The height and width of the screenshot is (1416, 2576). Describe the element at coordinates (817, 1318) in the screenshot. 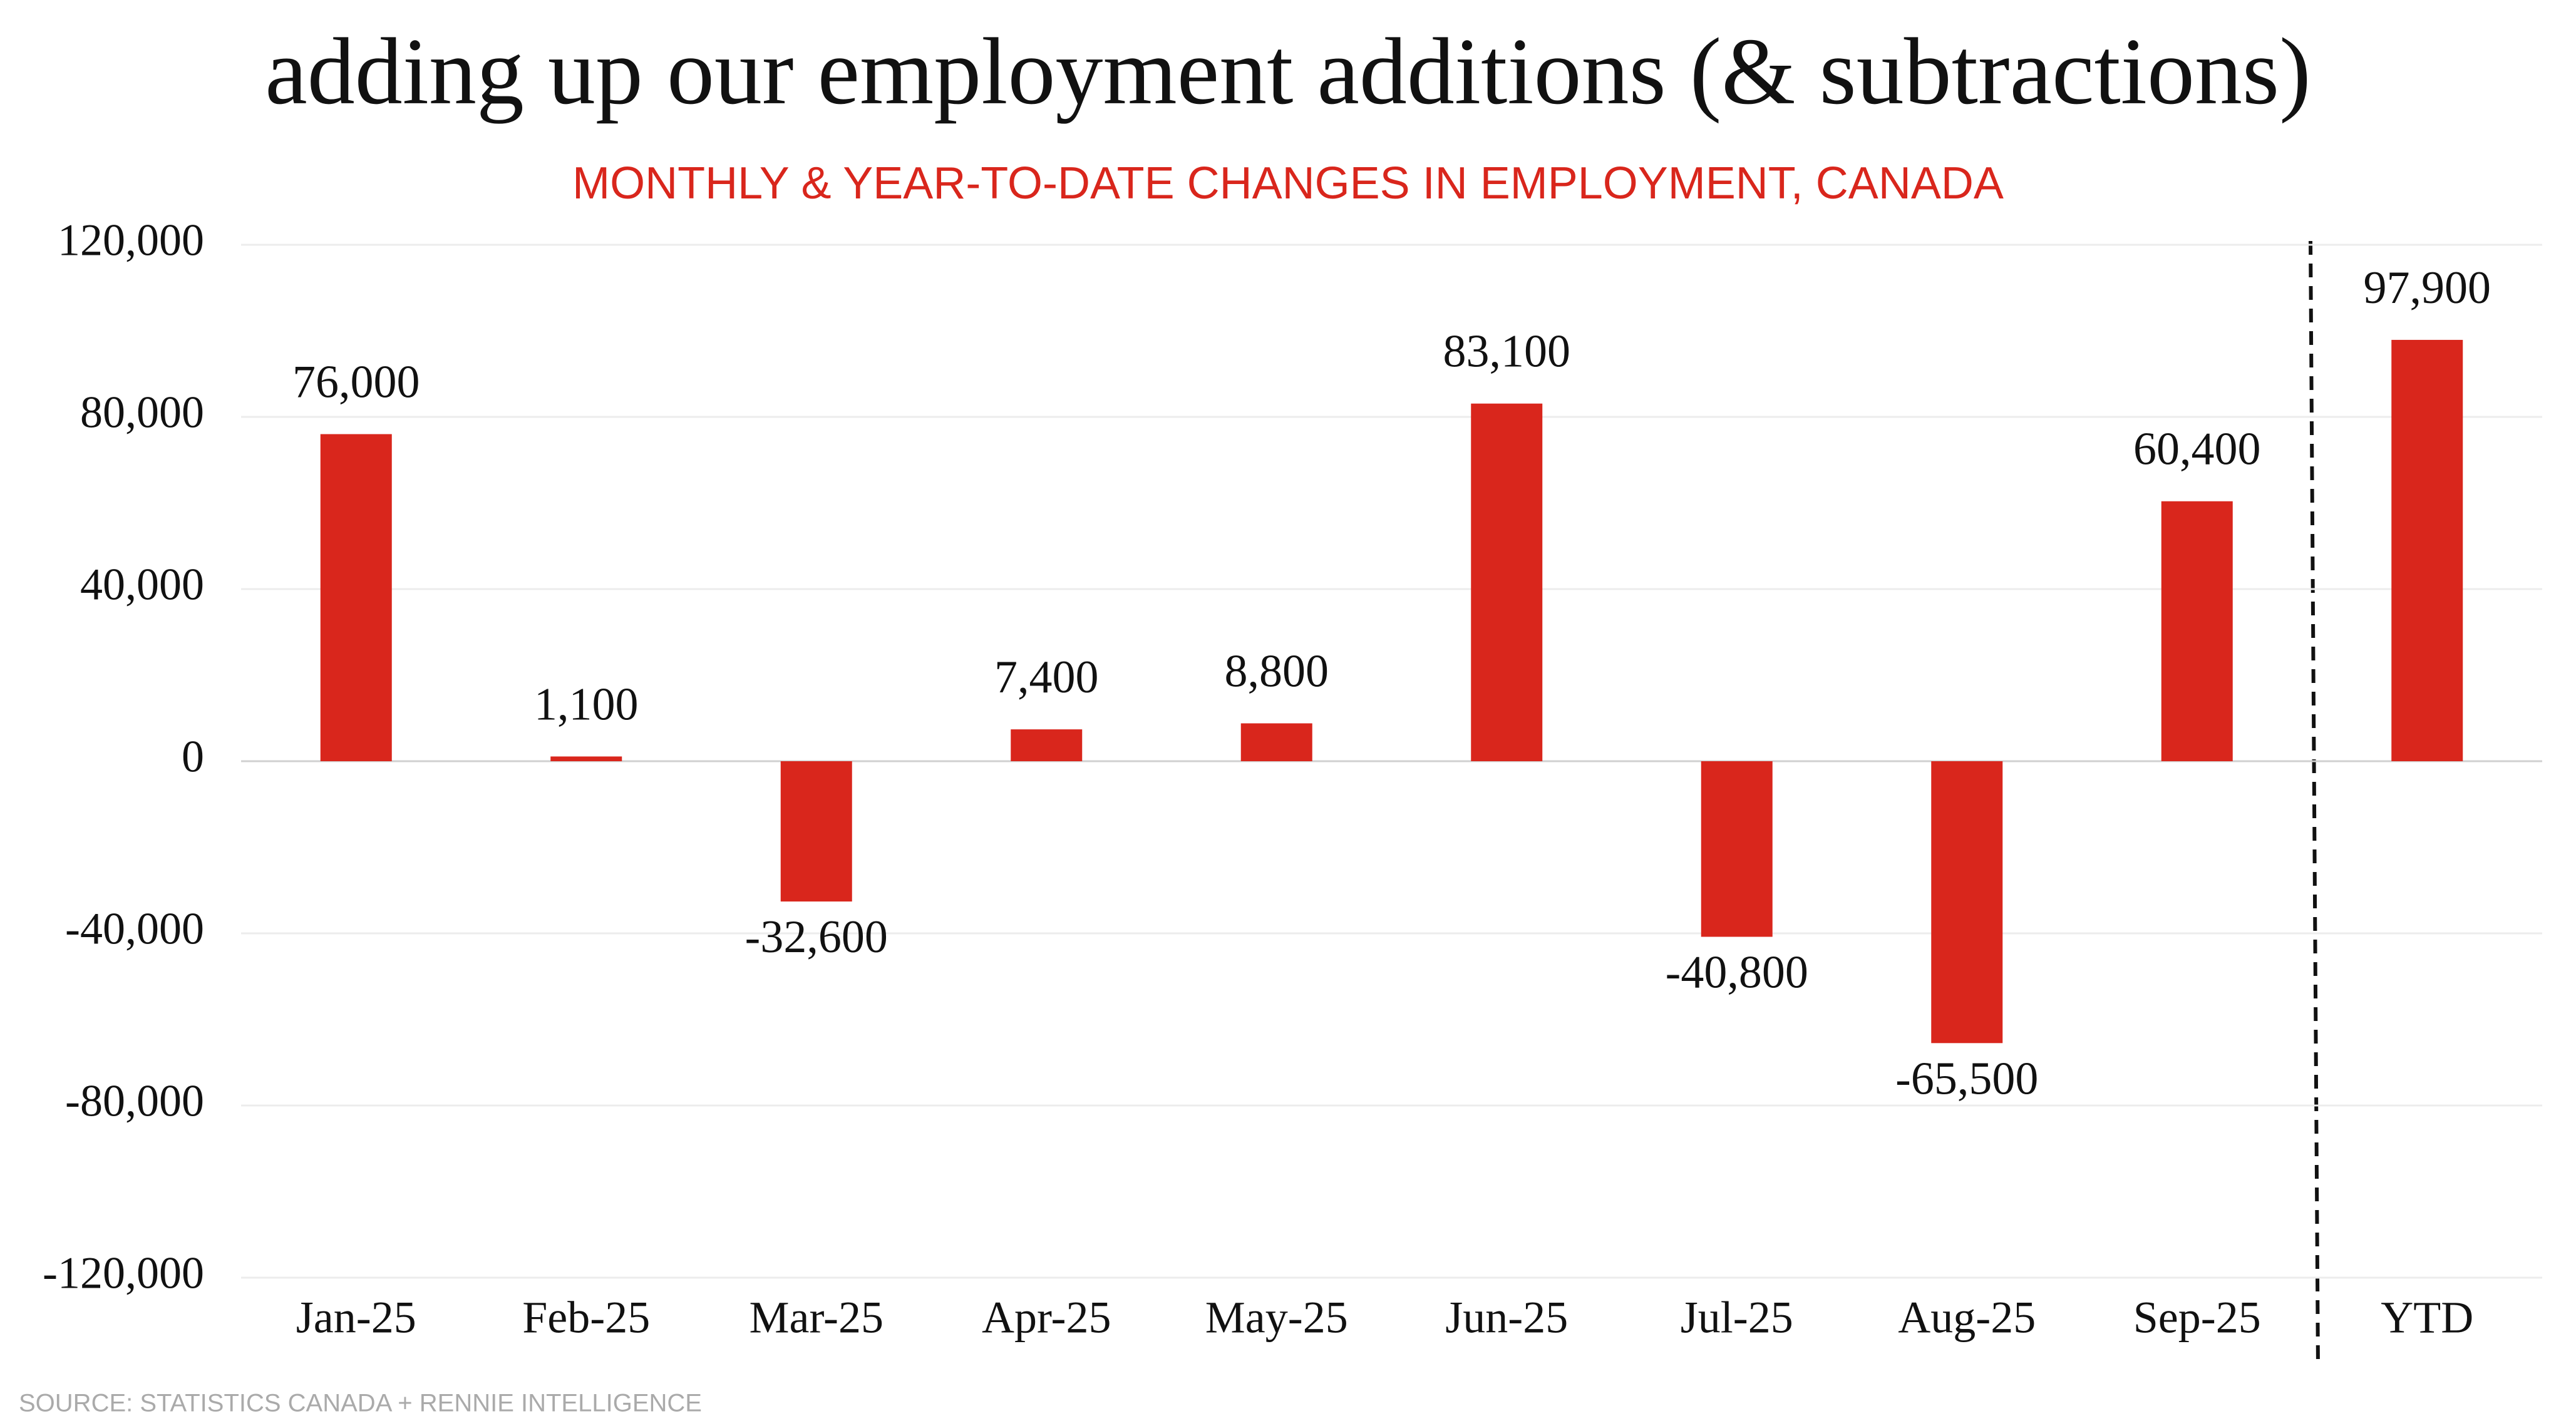

I see `x-tick-label: Mar-25` at that location.